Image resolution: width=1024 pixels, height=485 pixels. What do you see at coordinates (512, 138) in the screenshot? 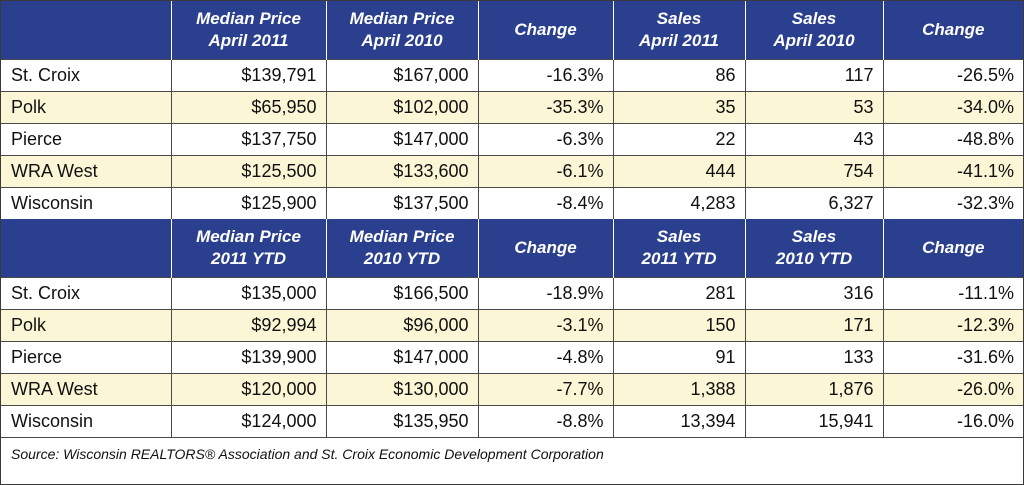
I see `april-row-pierce: Pierce $137,750 $147,000 -6.3% 22 43 -48.8%` at bounding box center [512, 138].